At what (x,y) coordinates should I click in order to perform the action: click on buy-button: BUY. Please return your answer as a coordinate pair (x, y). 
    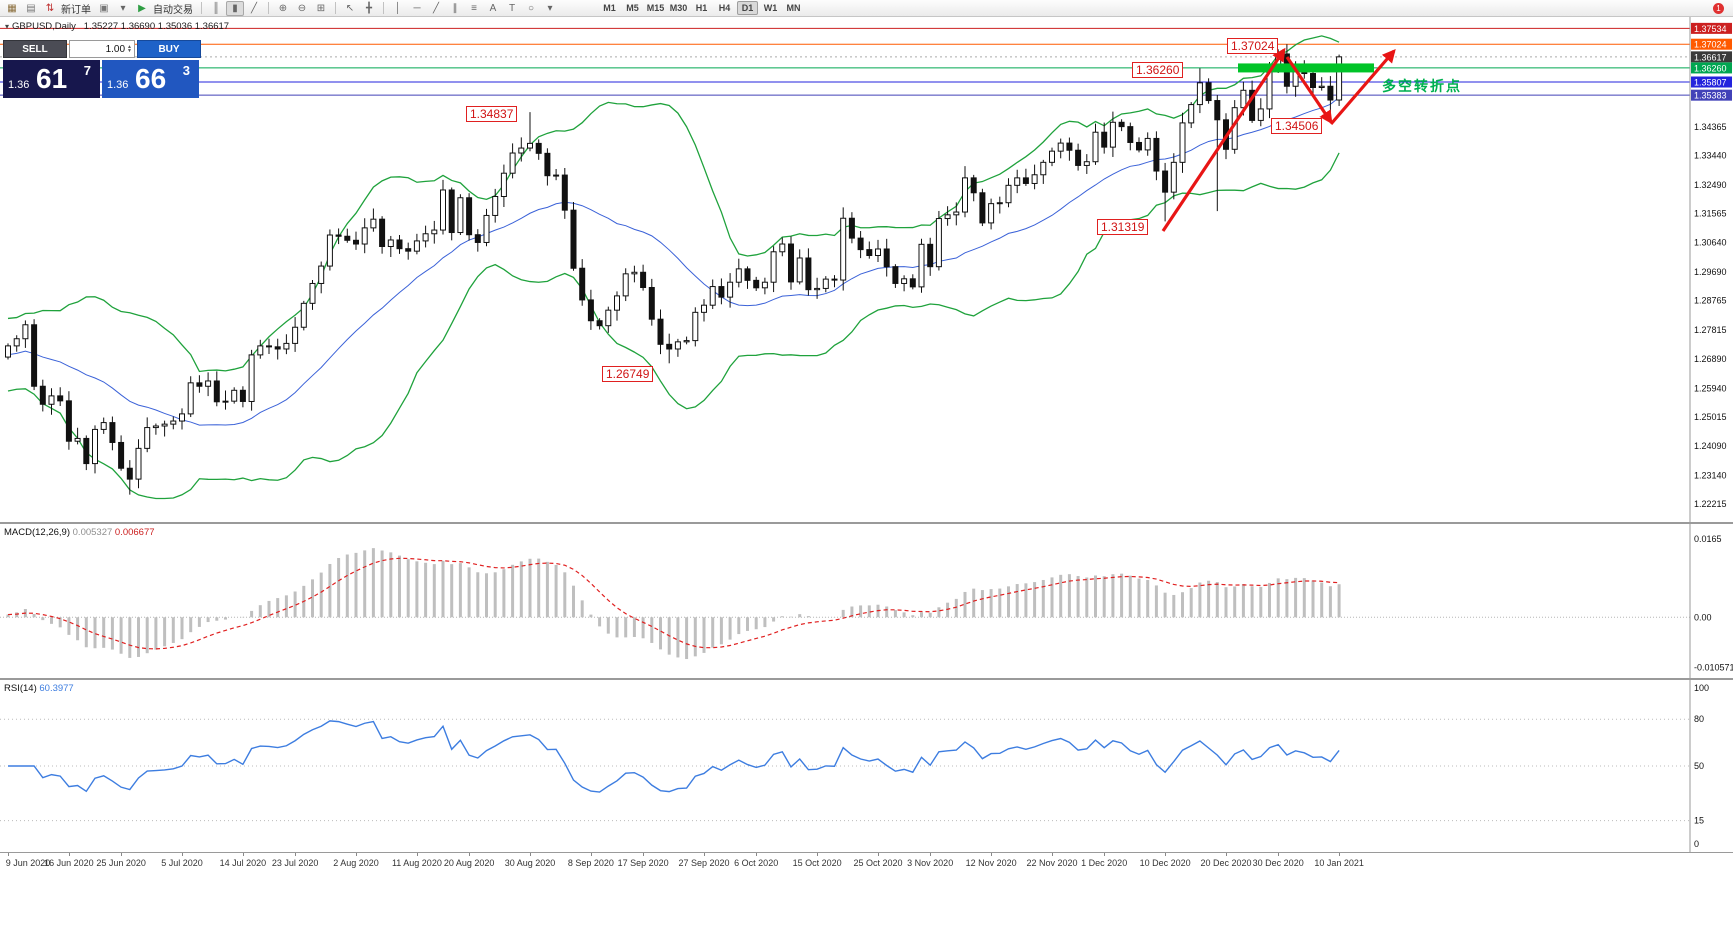
    Looking at the image, I should click on (169, 49).